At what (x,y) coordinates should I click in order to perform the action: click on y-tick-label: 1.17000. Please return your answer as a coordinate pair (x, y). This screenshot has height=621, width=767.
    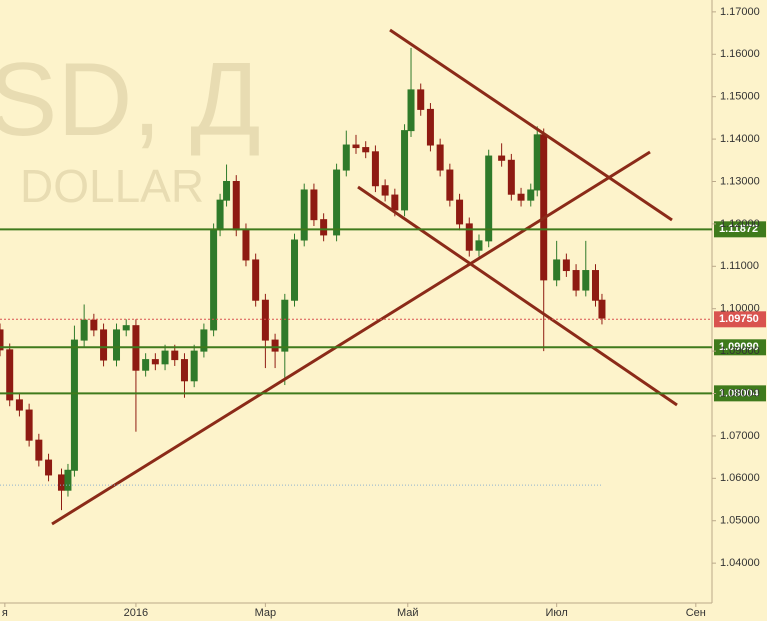
    Looking at the image, I should click on (740, 12).